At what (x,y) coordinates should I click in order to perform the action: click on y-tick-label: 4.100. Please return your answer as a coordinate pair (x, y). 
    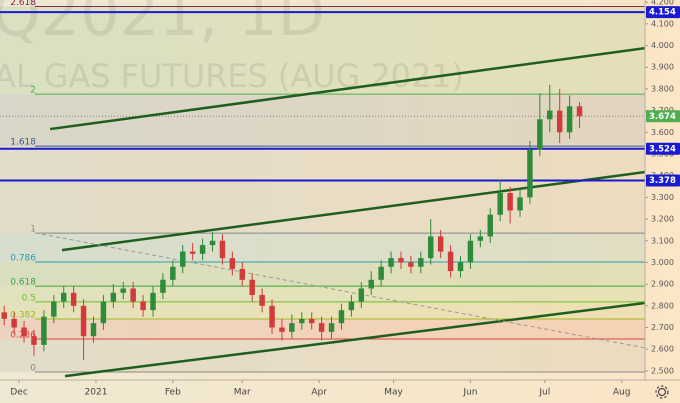
    Looking at the image, I should click on (662, 23).